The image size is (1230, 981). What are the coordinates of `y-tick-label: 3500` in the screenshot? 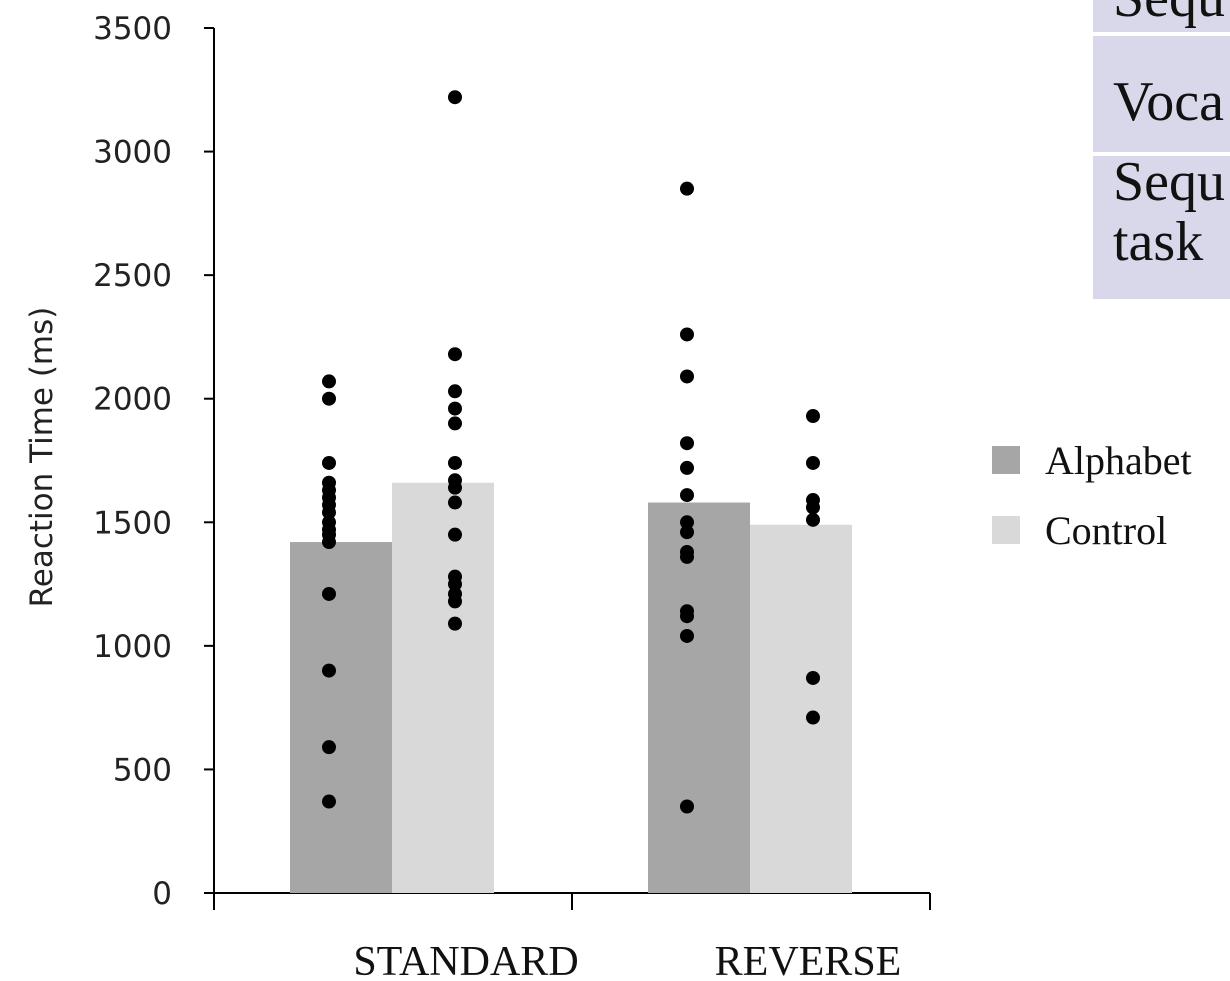 It's located at (132, 29).